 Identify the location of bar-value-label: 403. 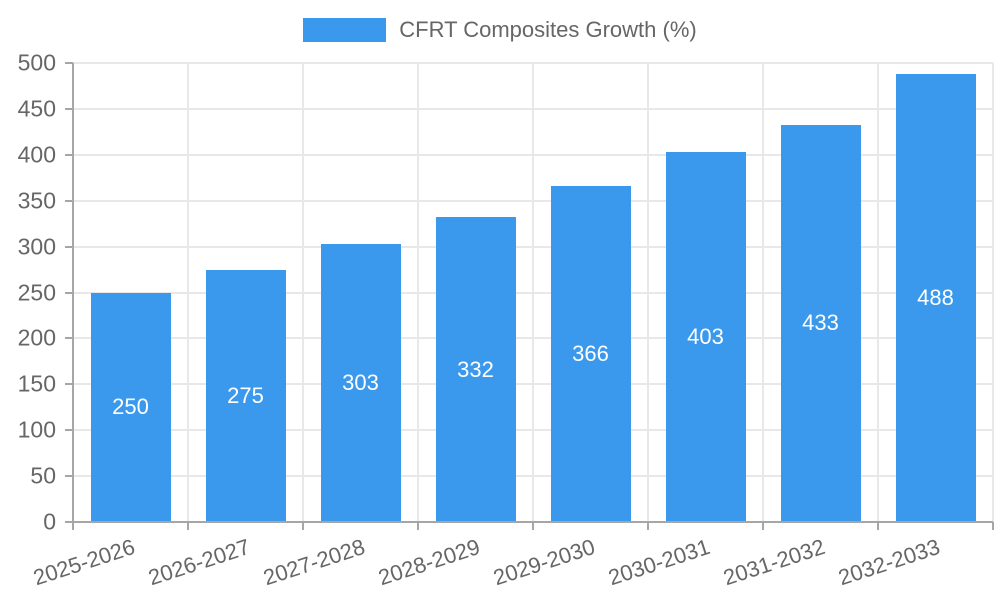
(705, 337).